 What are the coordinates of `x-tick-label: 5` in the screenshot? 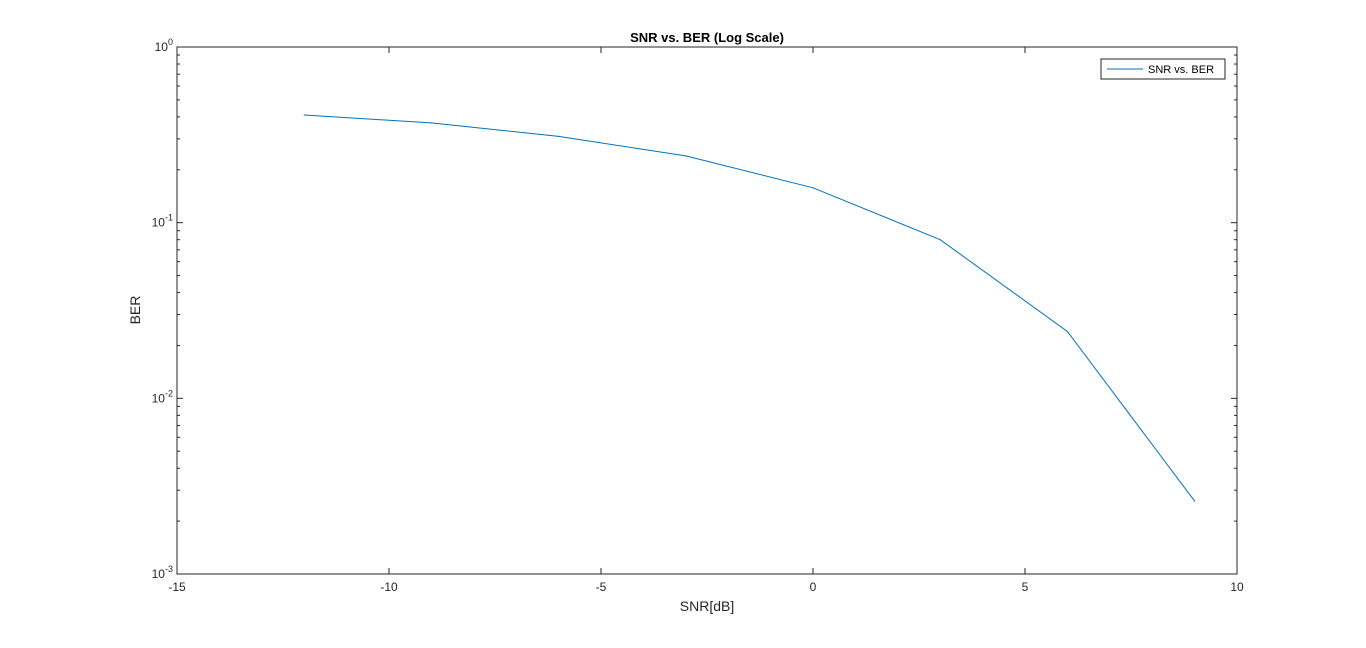 It's located at (1025, 587).